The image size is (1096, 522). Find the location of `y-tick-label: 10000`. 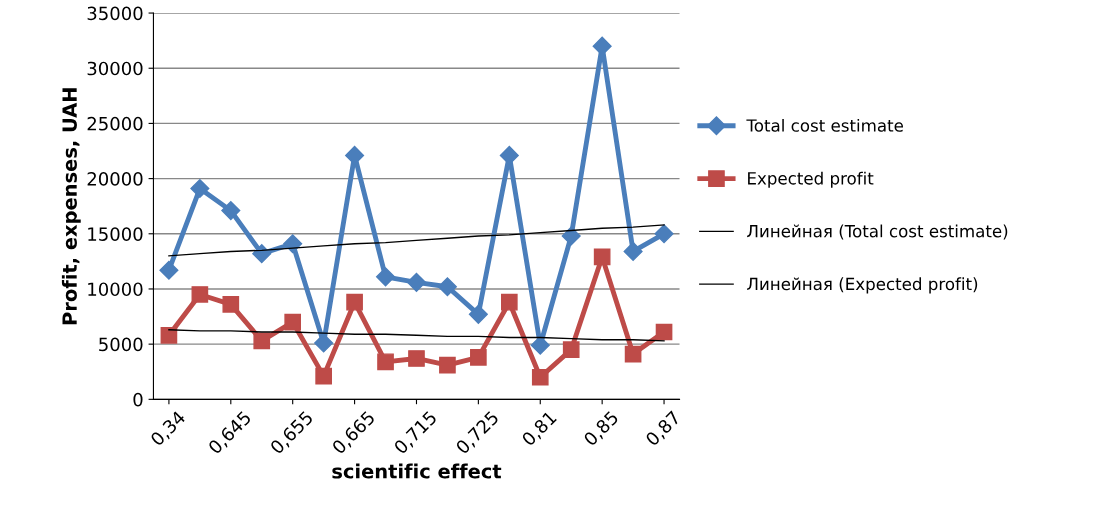

y-tick-label: 10000 is located at coordinates (115, 289).